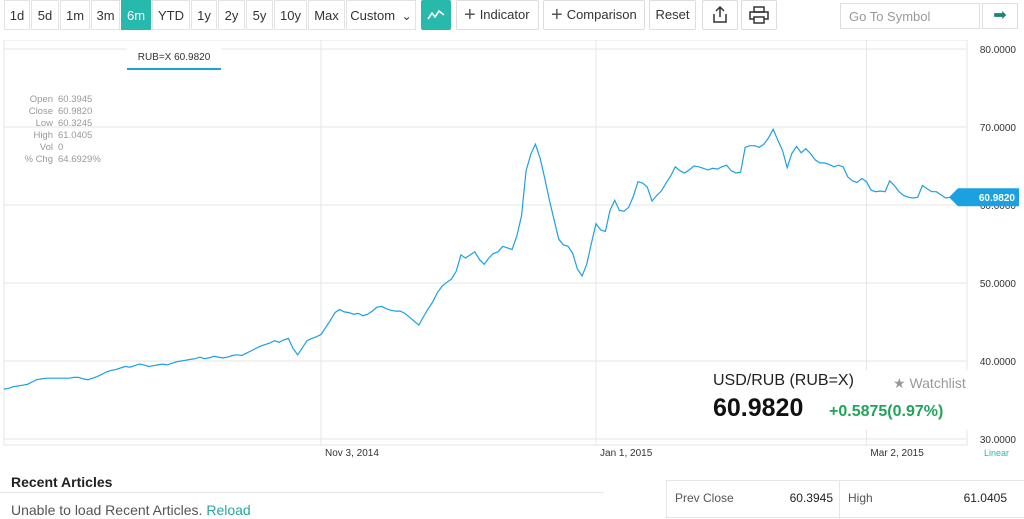 This screenshot has width=1024, height=519. What do you see at coordinates (845, 499) in the screenshot?
I see `stats-table: Prev Close 60.3945 High 61.0405` at bounding box center [845, 499].